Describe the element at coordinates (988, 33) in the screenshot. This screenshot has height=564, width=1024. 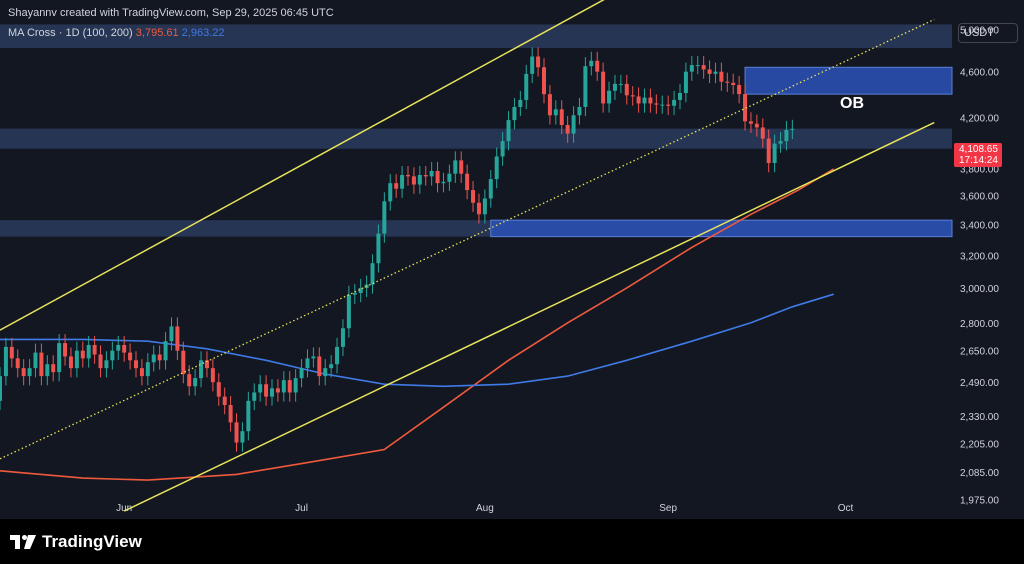
I see `currency-selector: USDT` at that location.